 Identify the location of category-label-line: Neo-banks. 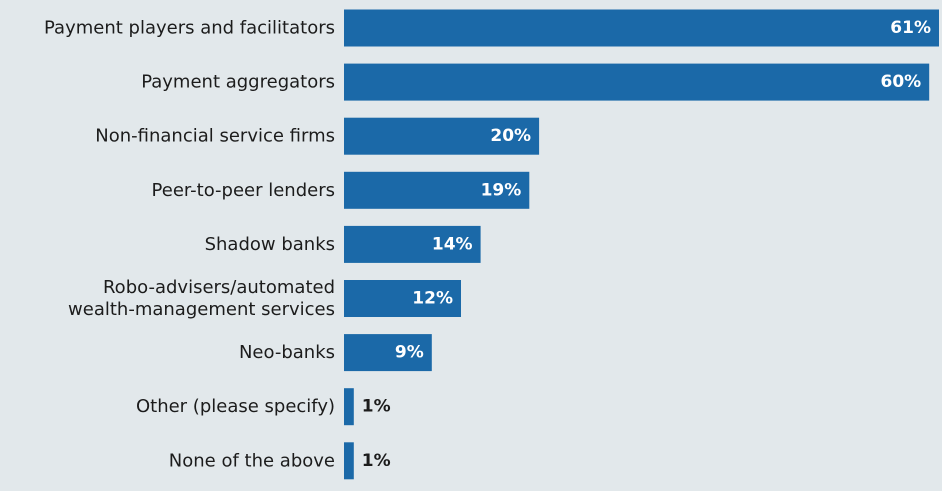
(287, 352).